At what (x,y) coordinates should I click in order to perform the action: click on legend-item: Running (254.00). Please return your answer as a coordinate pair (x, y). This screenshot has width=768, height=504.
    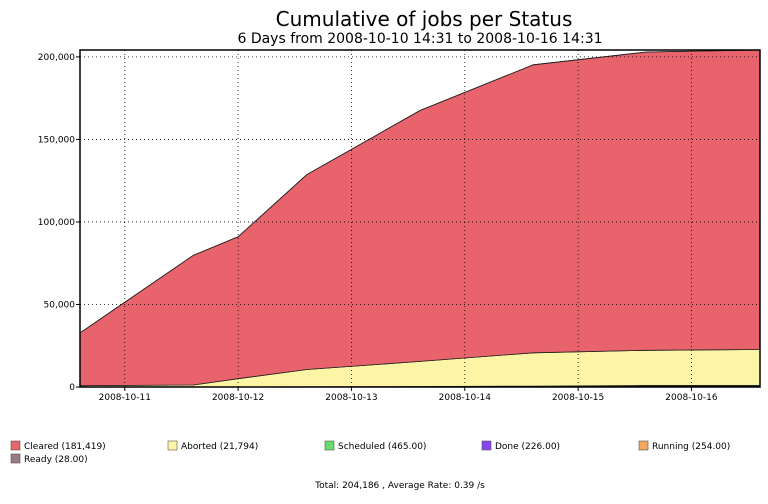
    Looking at the image, I should click on (684, 446).